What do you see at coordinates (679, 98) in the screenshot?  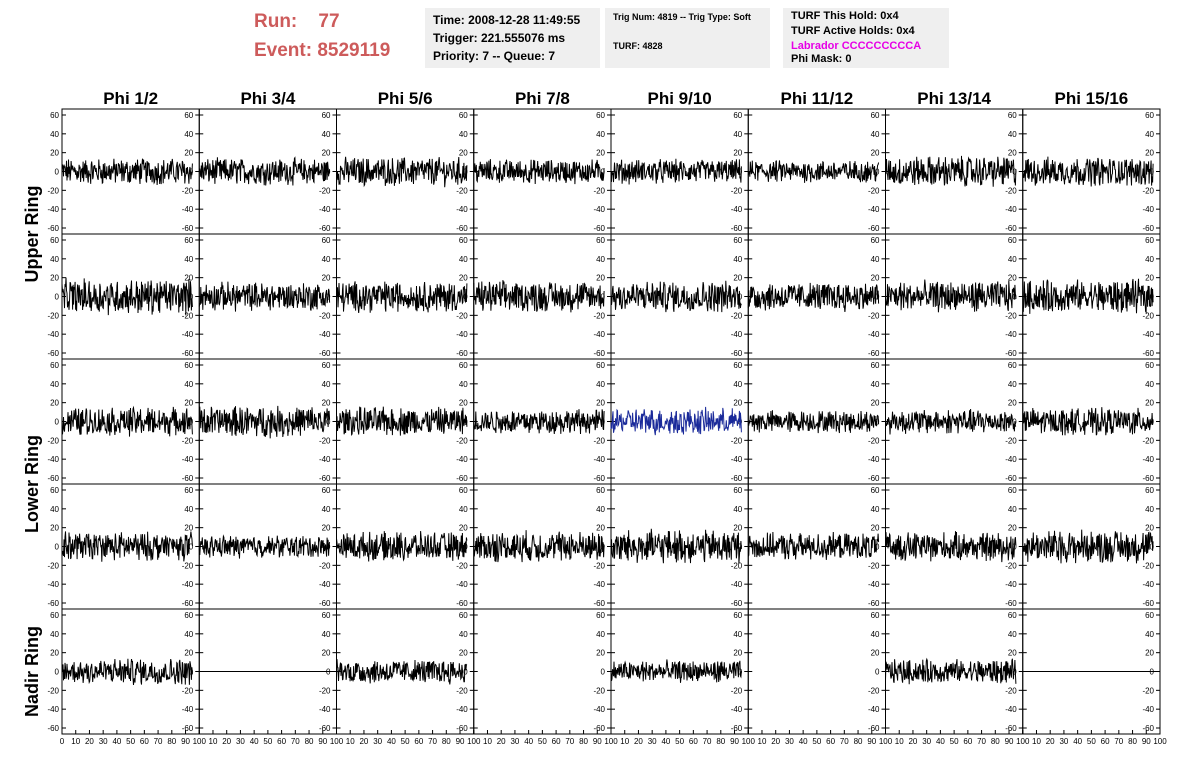 I see `column-header: Phi 9/10` at bounding box center [679, 98].